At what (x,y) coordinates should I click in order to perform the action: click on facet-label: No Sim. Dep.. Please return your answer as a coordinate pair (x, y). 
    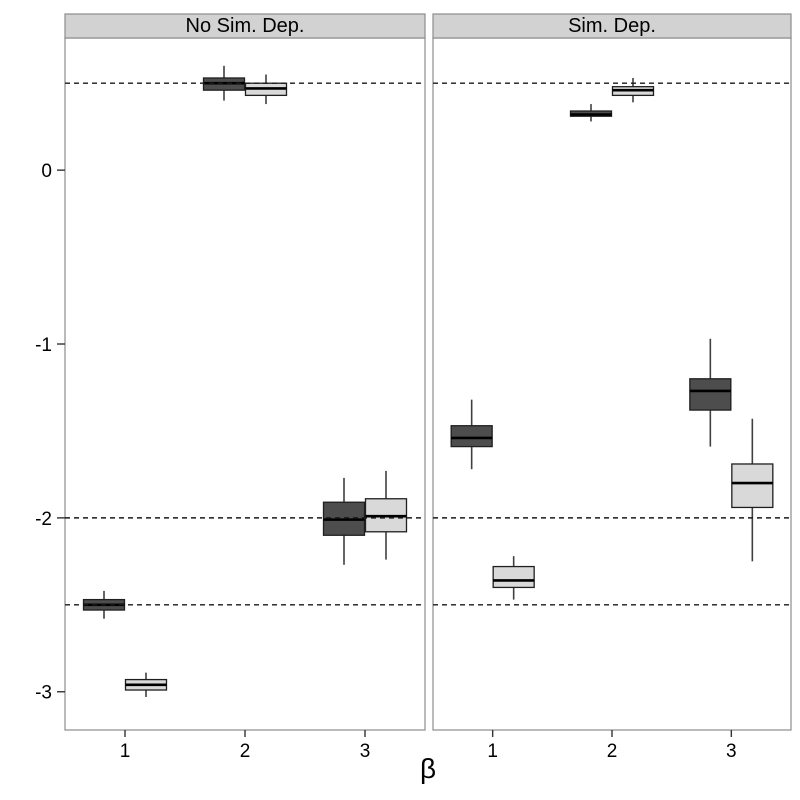
    Looking at the image, I should click on (245, 26).